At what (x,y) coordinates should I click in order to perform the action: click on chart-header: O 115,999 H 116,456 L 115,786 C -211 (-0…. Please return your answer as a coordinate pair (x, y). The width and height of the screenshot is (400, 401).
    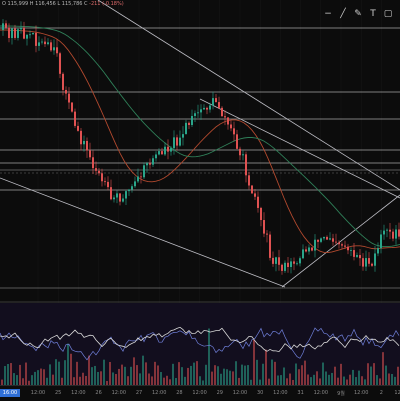
    Looking at the image, I should click on (200, 7).